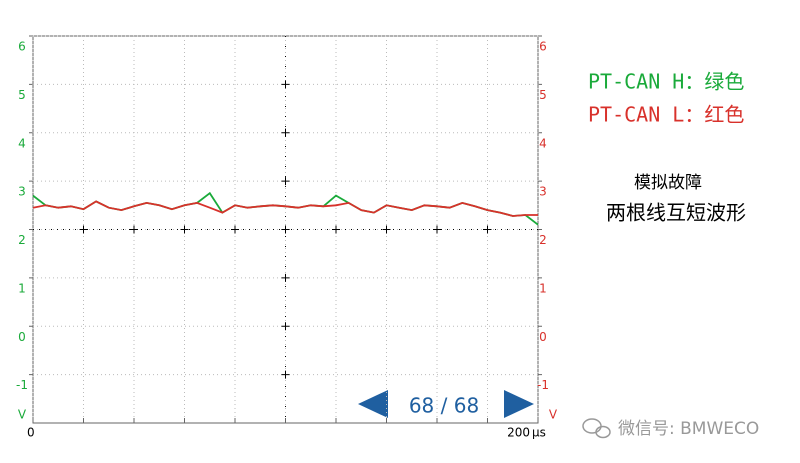 The height and width of the screenshot is (463, 800). Describe the element at coordinates (31, 433) in the screenshot. I see `x-tick-label: 0` at that location.